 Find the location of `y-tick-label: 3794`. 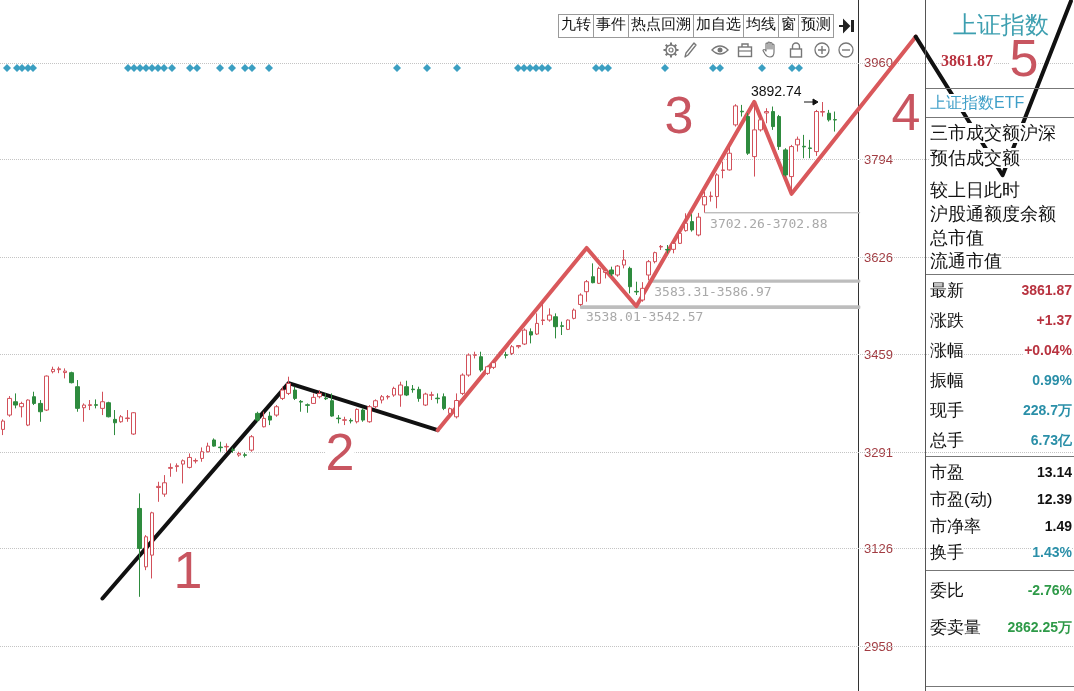

y-tick-label: 3794 is located at coordinates (878, 160).